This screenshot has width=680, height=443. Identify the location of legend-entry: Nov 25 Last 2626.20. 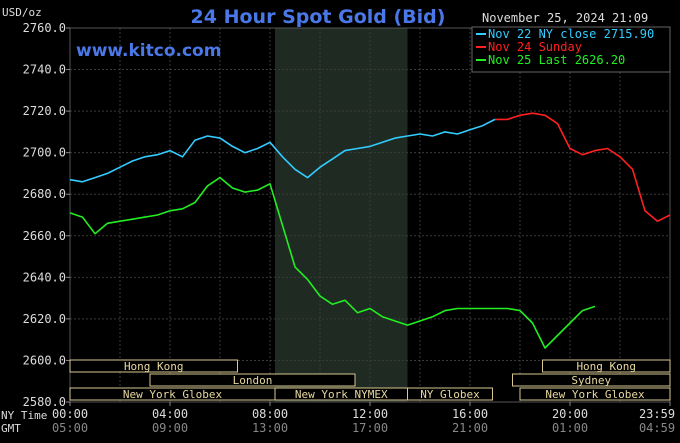
(556, 60).